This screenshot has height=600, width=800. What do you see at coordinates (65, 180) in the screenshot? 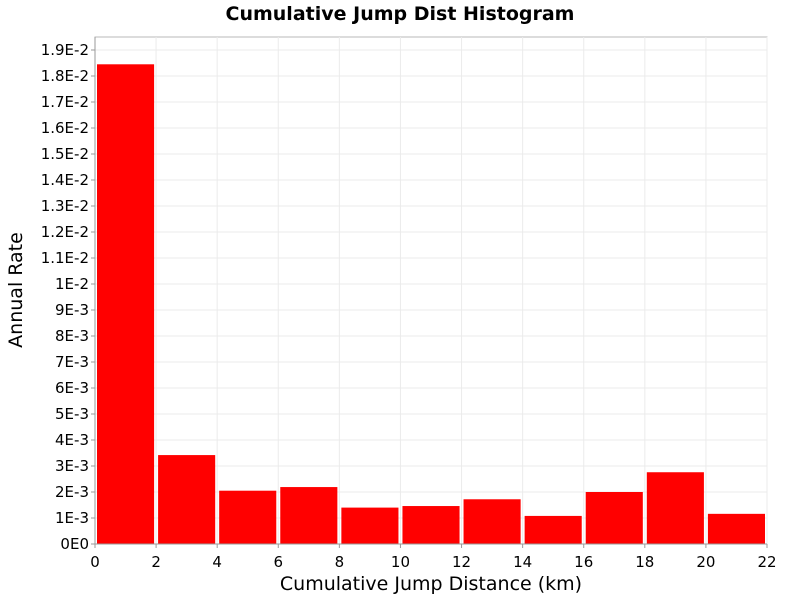
I see `y-tick-label: 1.4E-2` at bounding box center [65, 180].